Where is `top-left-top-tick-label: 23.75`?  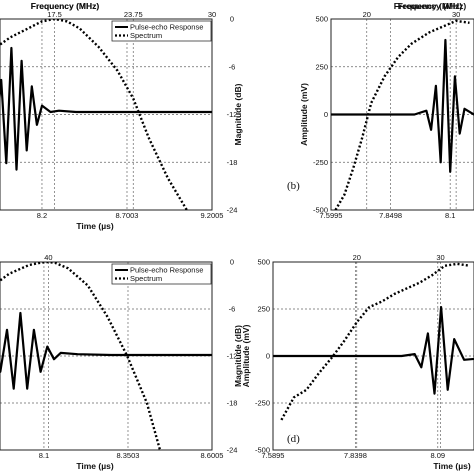 top-left-top-tick-label: 23.75 is located at coordinates (133, 14).